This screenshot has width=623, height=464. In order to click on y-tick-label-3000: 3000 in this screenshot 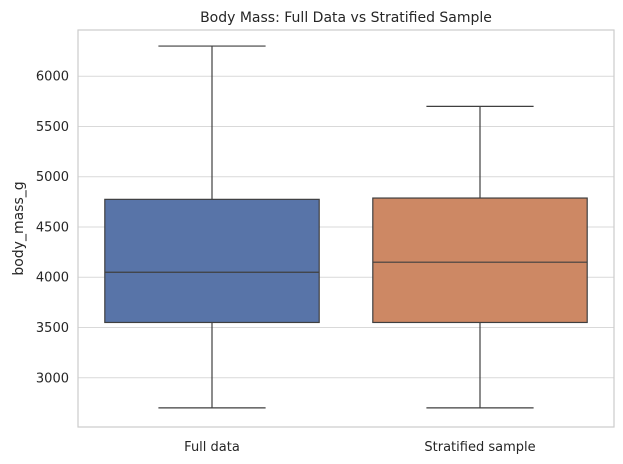, I will do `click(52, 378)`.